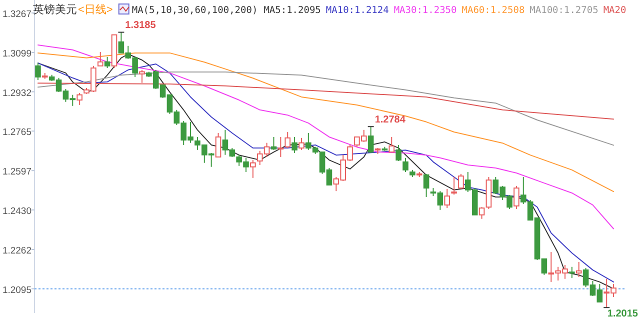 The image size is (640, 320). I want to click on text: MA60:1.2508, so click(493, 10).